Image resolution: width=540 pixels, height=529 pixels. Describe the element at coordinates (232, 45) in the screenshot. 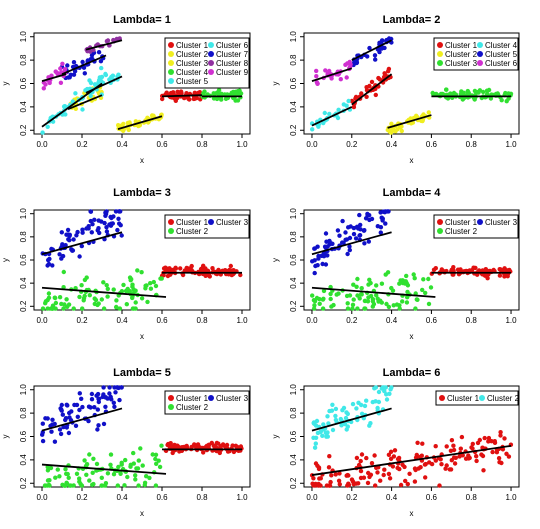

I see `legend-label: Cluster 6` at that location.